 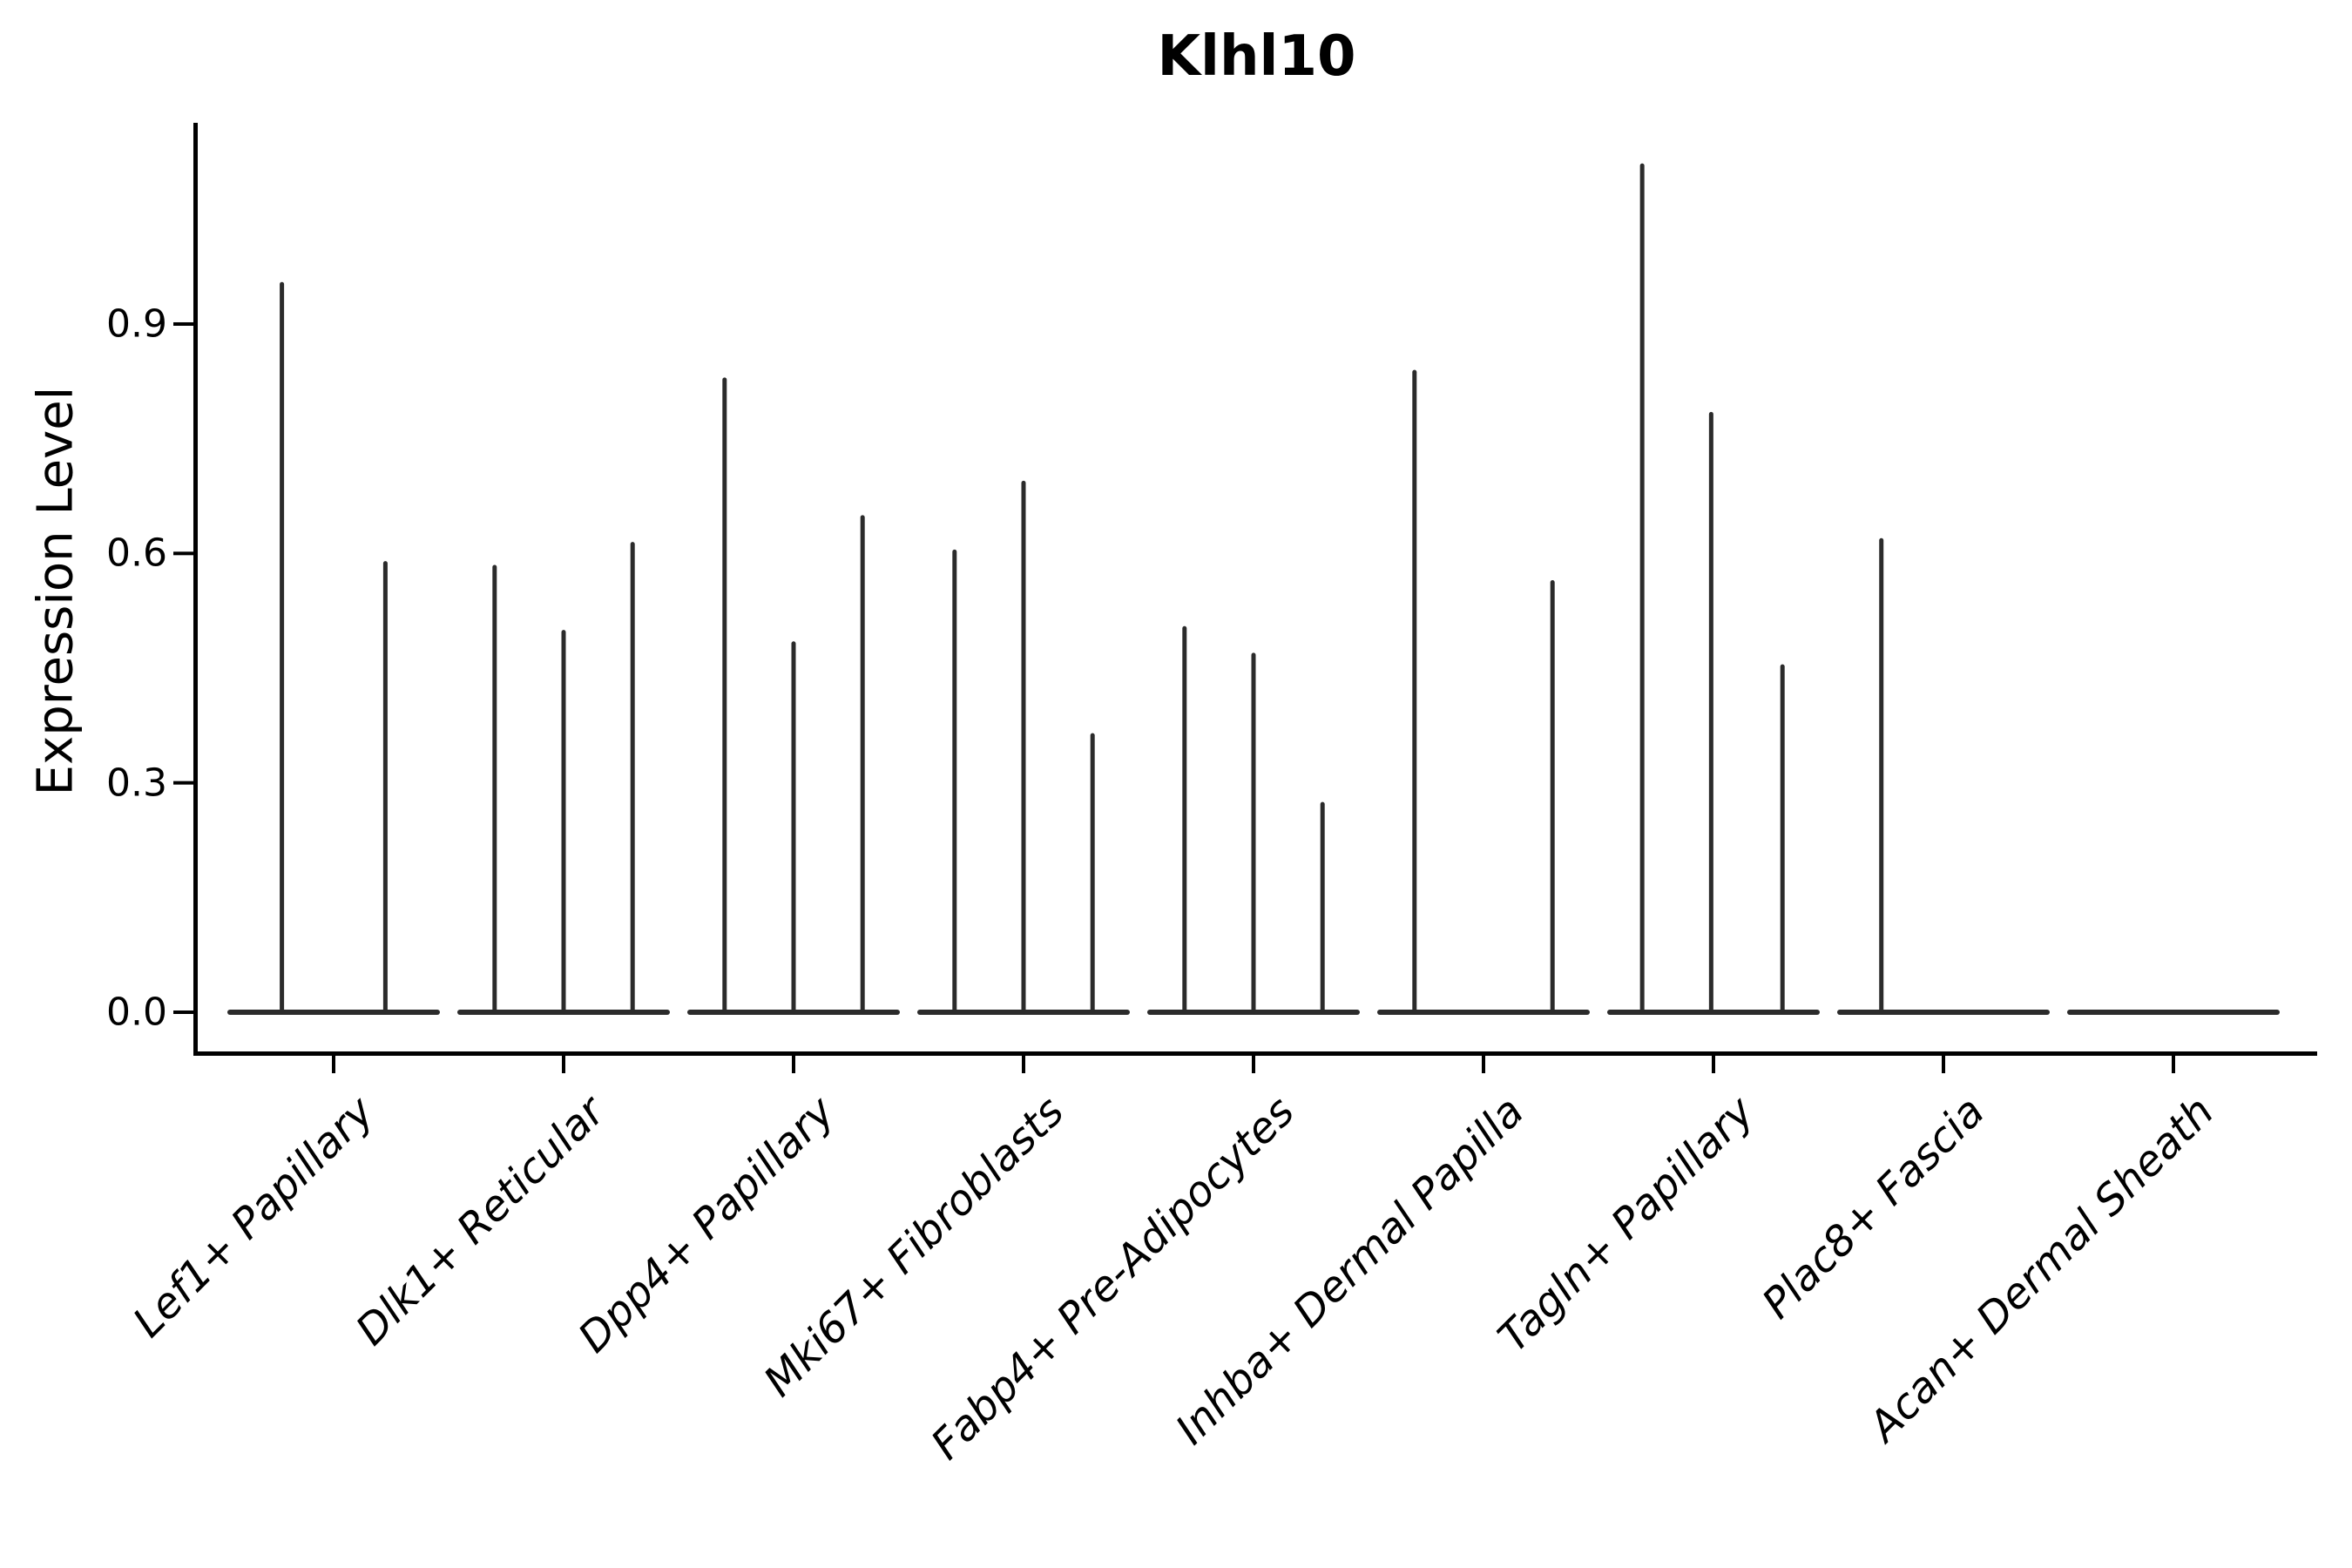 I want to click on y-tick-label: 0.6, so click(x=136, y=554).